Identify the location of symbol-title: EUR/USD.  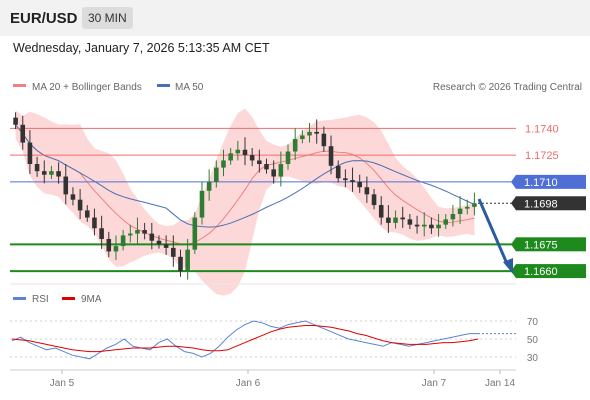
(44, 18).